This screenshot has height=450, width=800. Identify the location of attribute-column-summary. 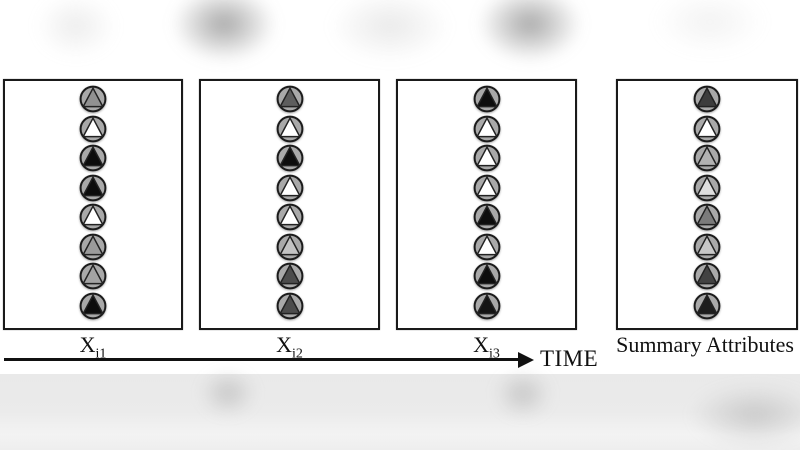
(707, 202).